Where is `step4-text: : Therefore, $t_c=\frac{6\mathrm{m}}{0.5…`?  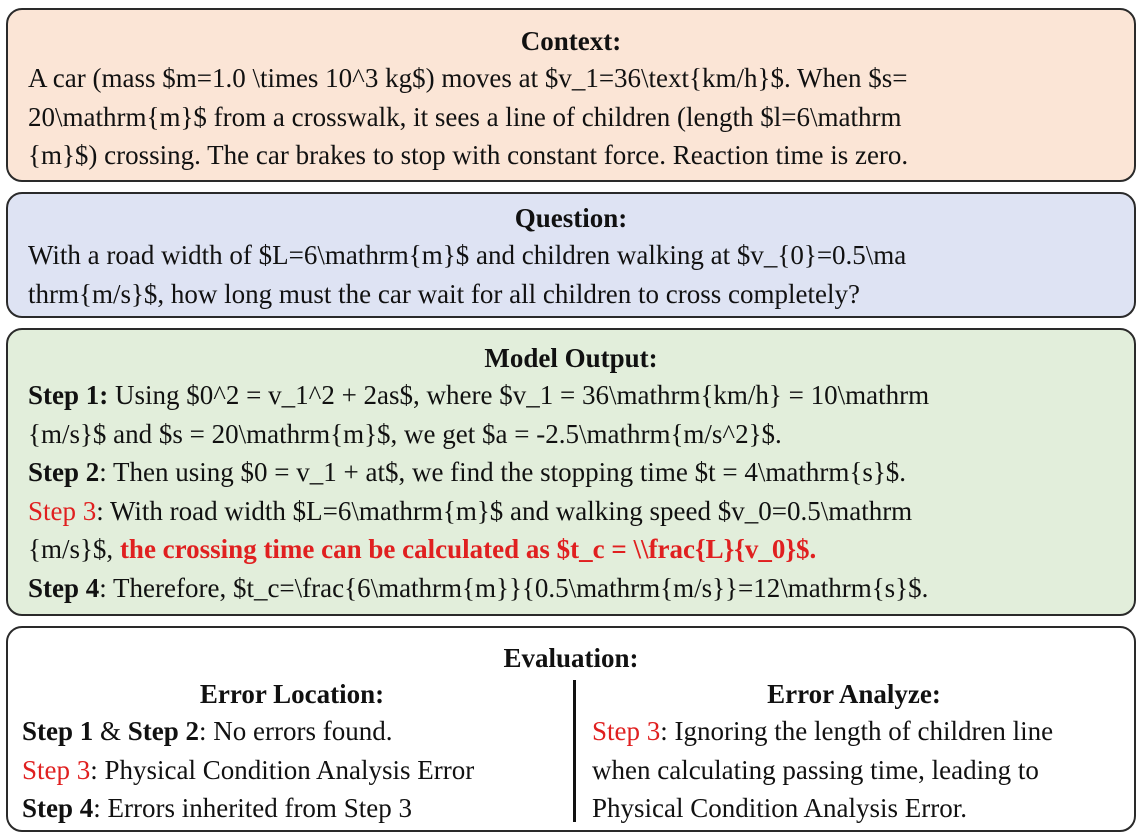
step4-text: : Therefore, $t_c=\frac{6\mathrm{m}}{0.5… is located at coordinates (514, 587).